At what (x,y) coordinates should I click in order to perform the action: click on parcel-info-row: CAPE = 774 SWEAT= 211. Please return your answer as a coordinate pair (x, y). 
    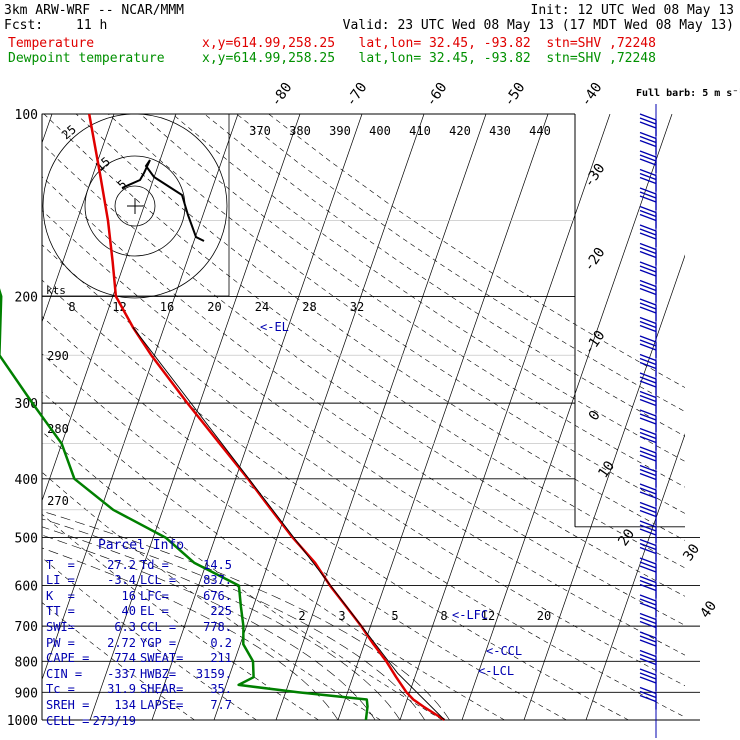
    Looking at the image, I should click on (141, 659).